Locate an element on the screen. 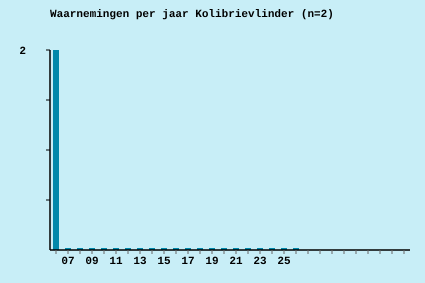 The image size is (425, 283). x-tick-label: 17 is located at coordinates (188, 262).